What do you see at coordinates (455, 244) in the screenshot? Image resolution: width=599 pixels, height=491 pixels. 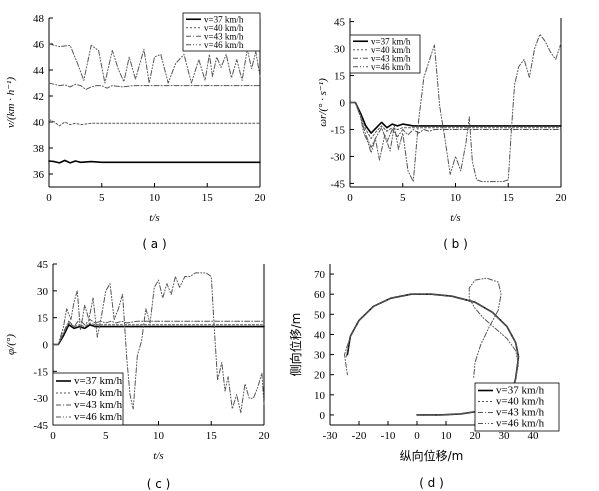 I see `panel-caption: ( b )` at bounding box center [455, 244].